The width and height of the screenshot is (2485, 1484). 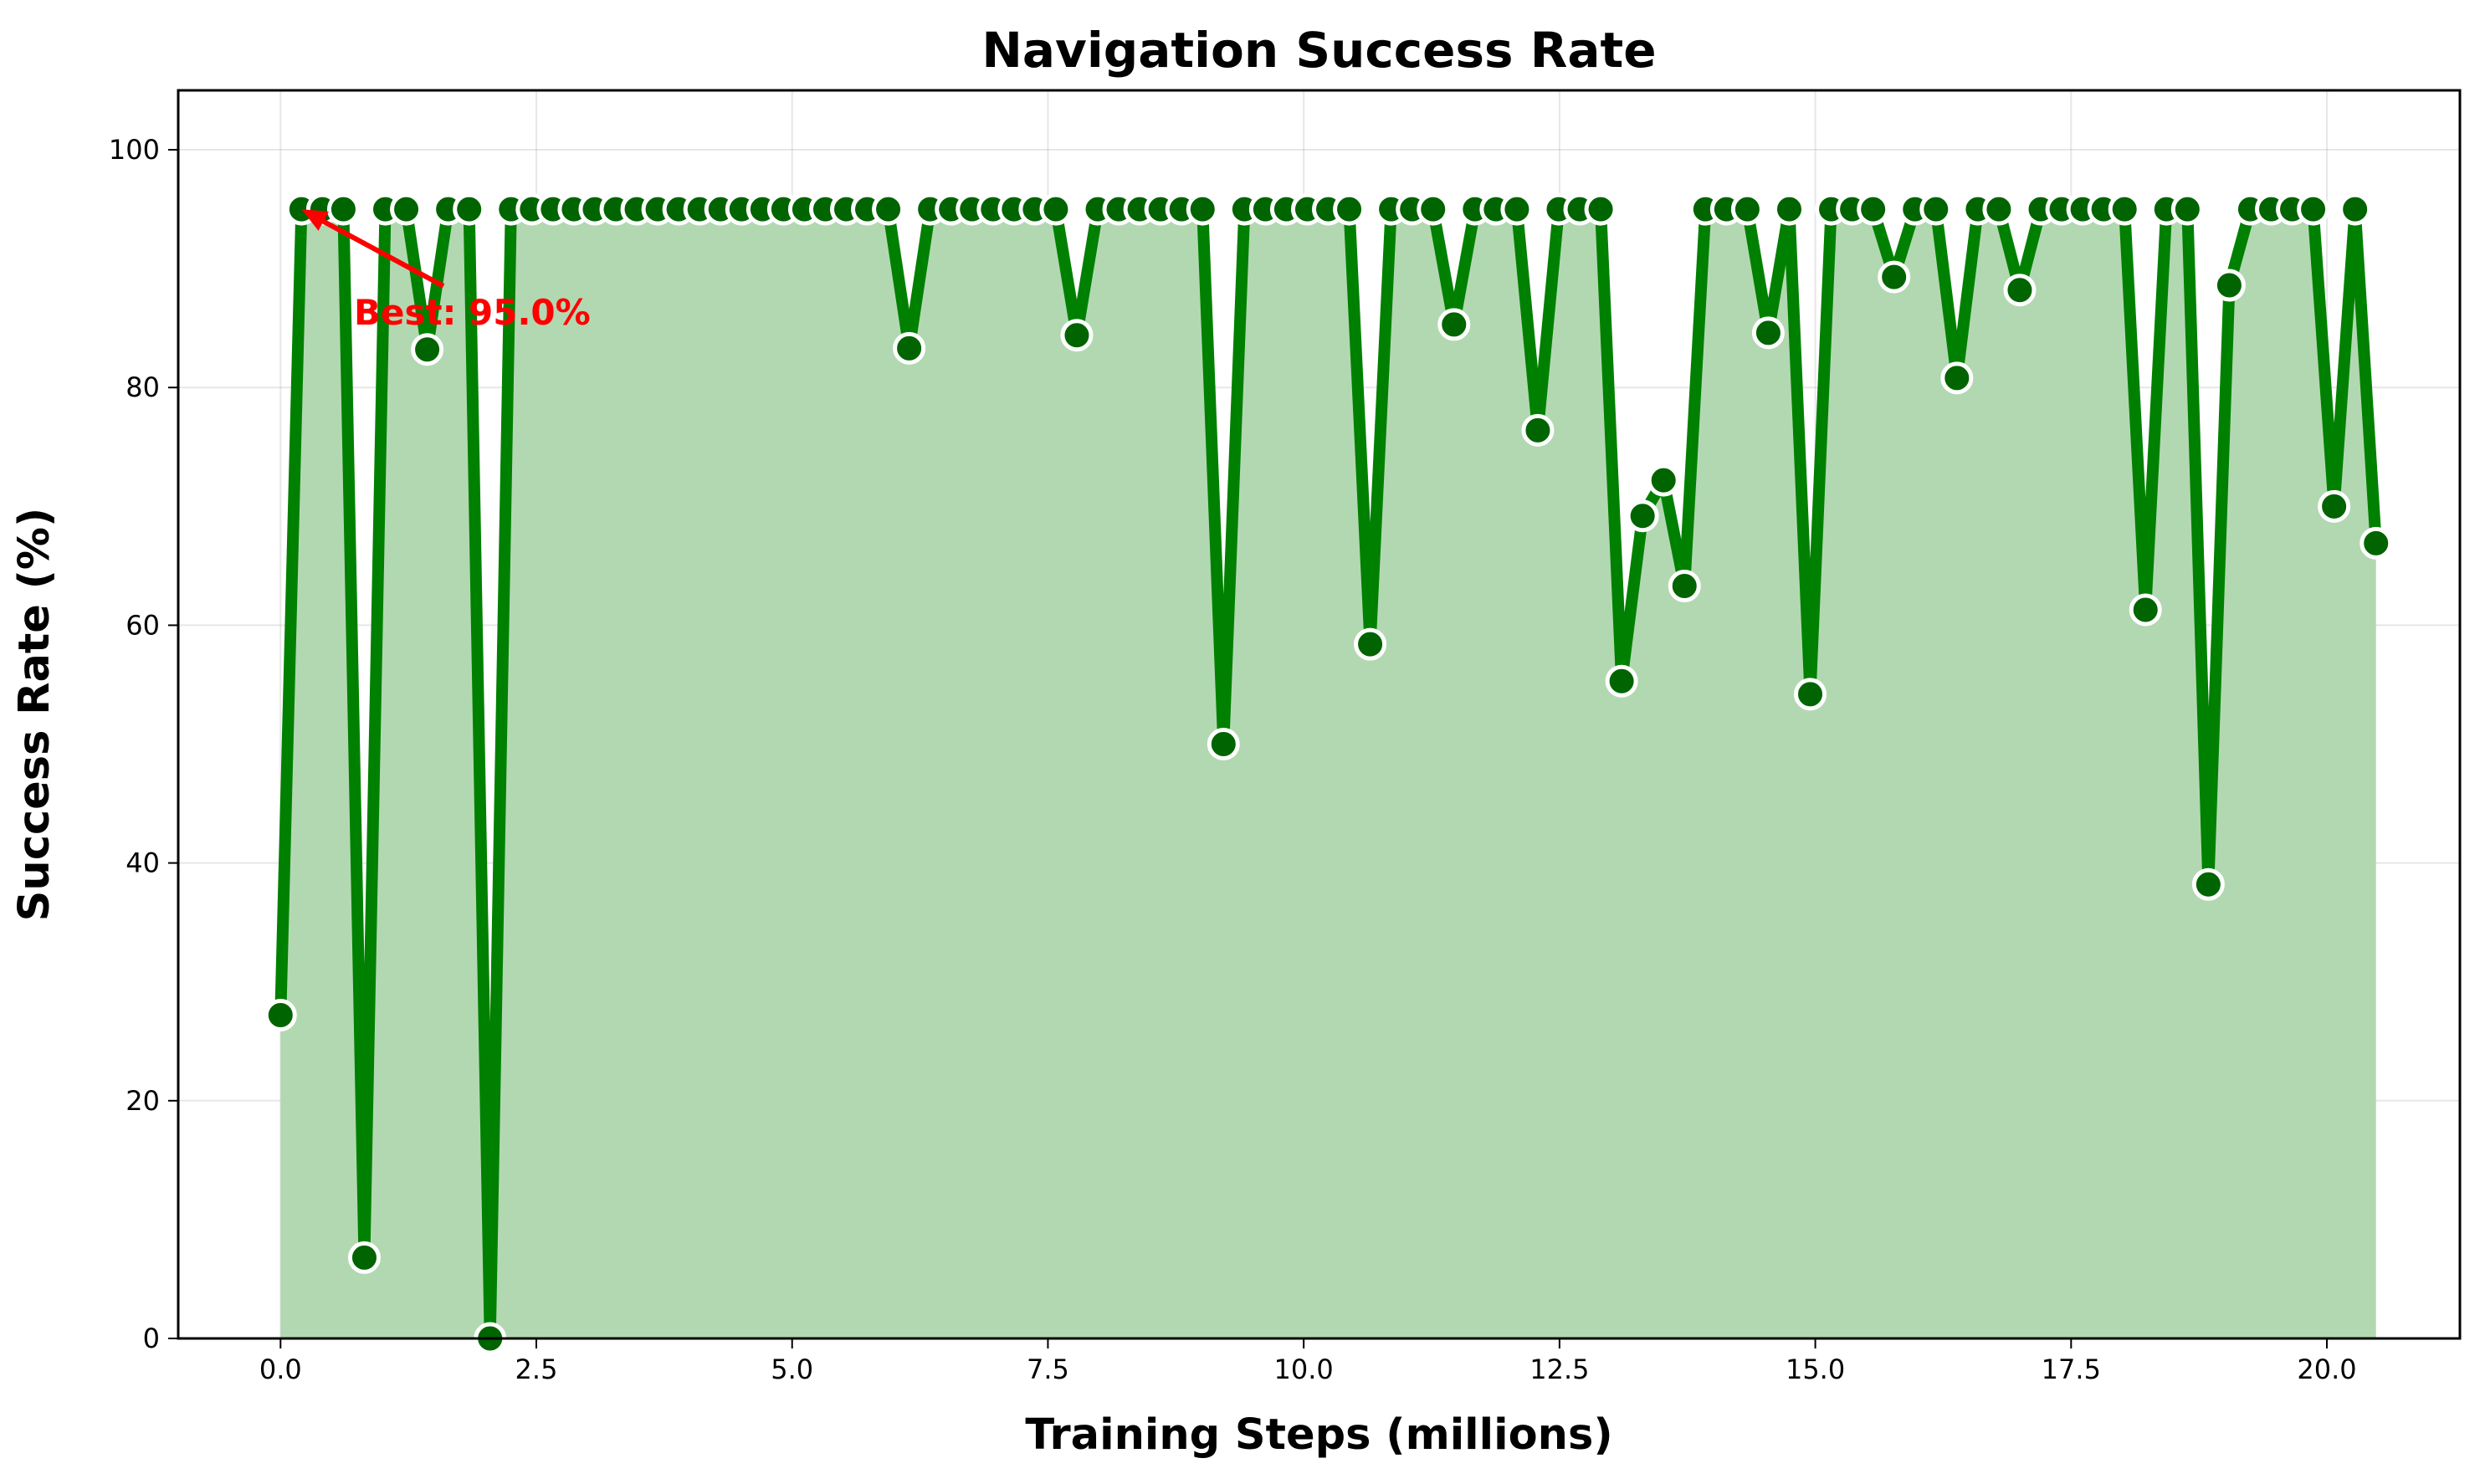 What do you see at coordinates (1319, 1435) in the screenshot?
I see `x-axis-title: Training Steps (millions)` at bounding box center [1319, 1435].